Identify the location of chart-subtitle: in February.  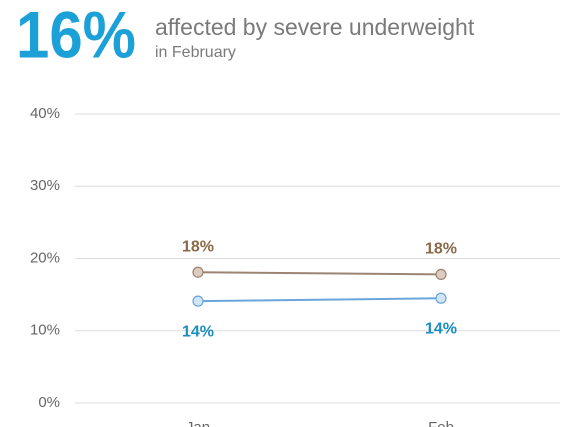
(195, 52).